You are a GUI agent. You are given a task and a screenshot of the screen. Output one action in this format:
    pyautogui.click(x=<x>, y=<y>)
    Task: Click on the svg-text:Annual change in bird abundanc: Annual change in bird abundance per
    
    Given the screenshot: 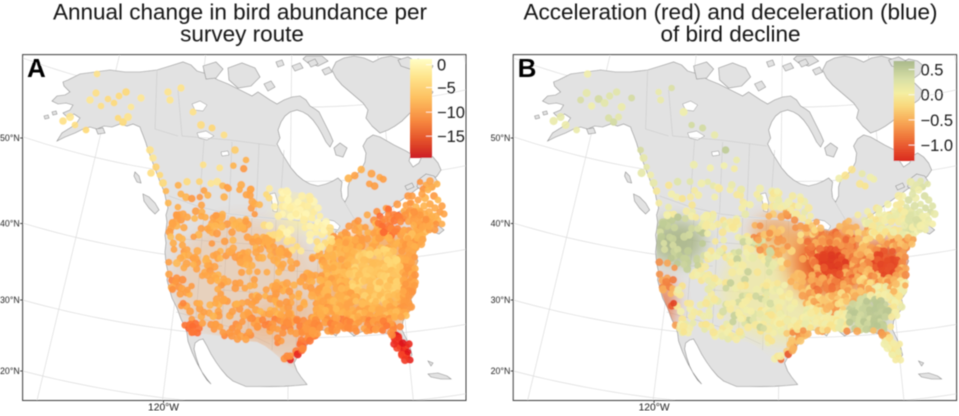 What is the action you would take?
    pyautogui.click(x=240, y=12)
    